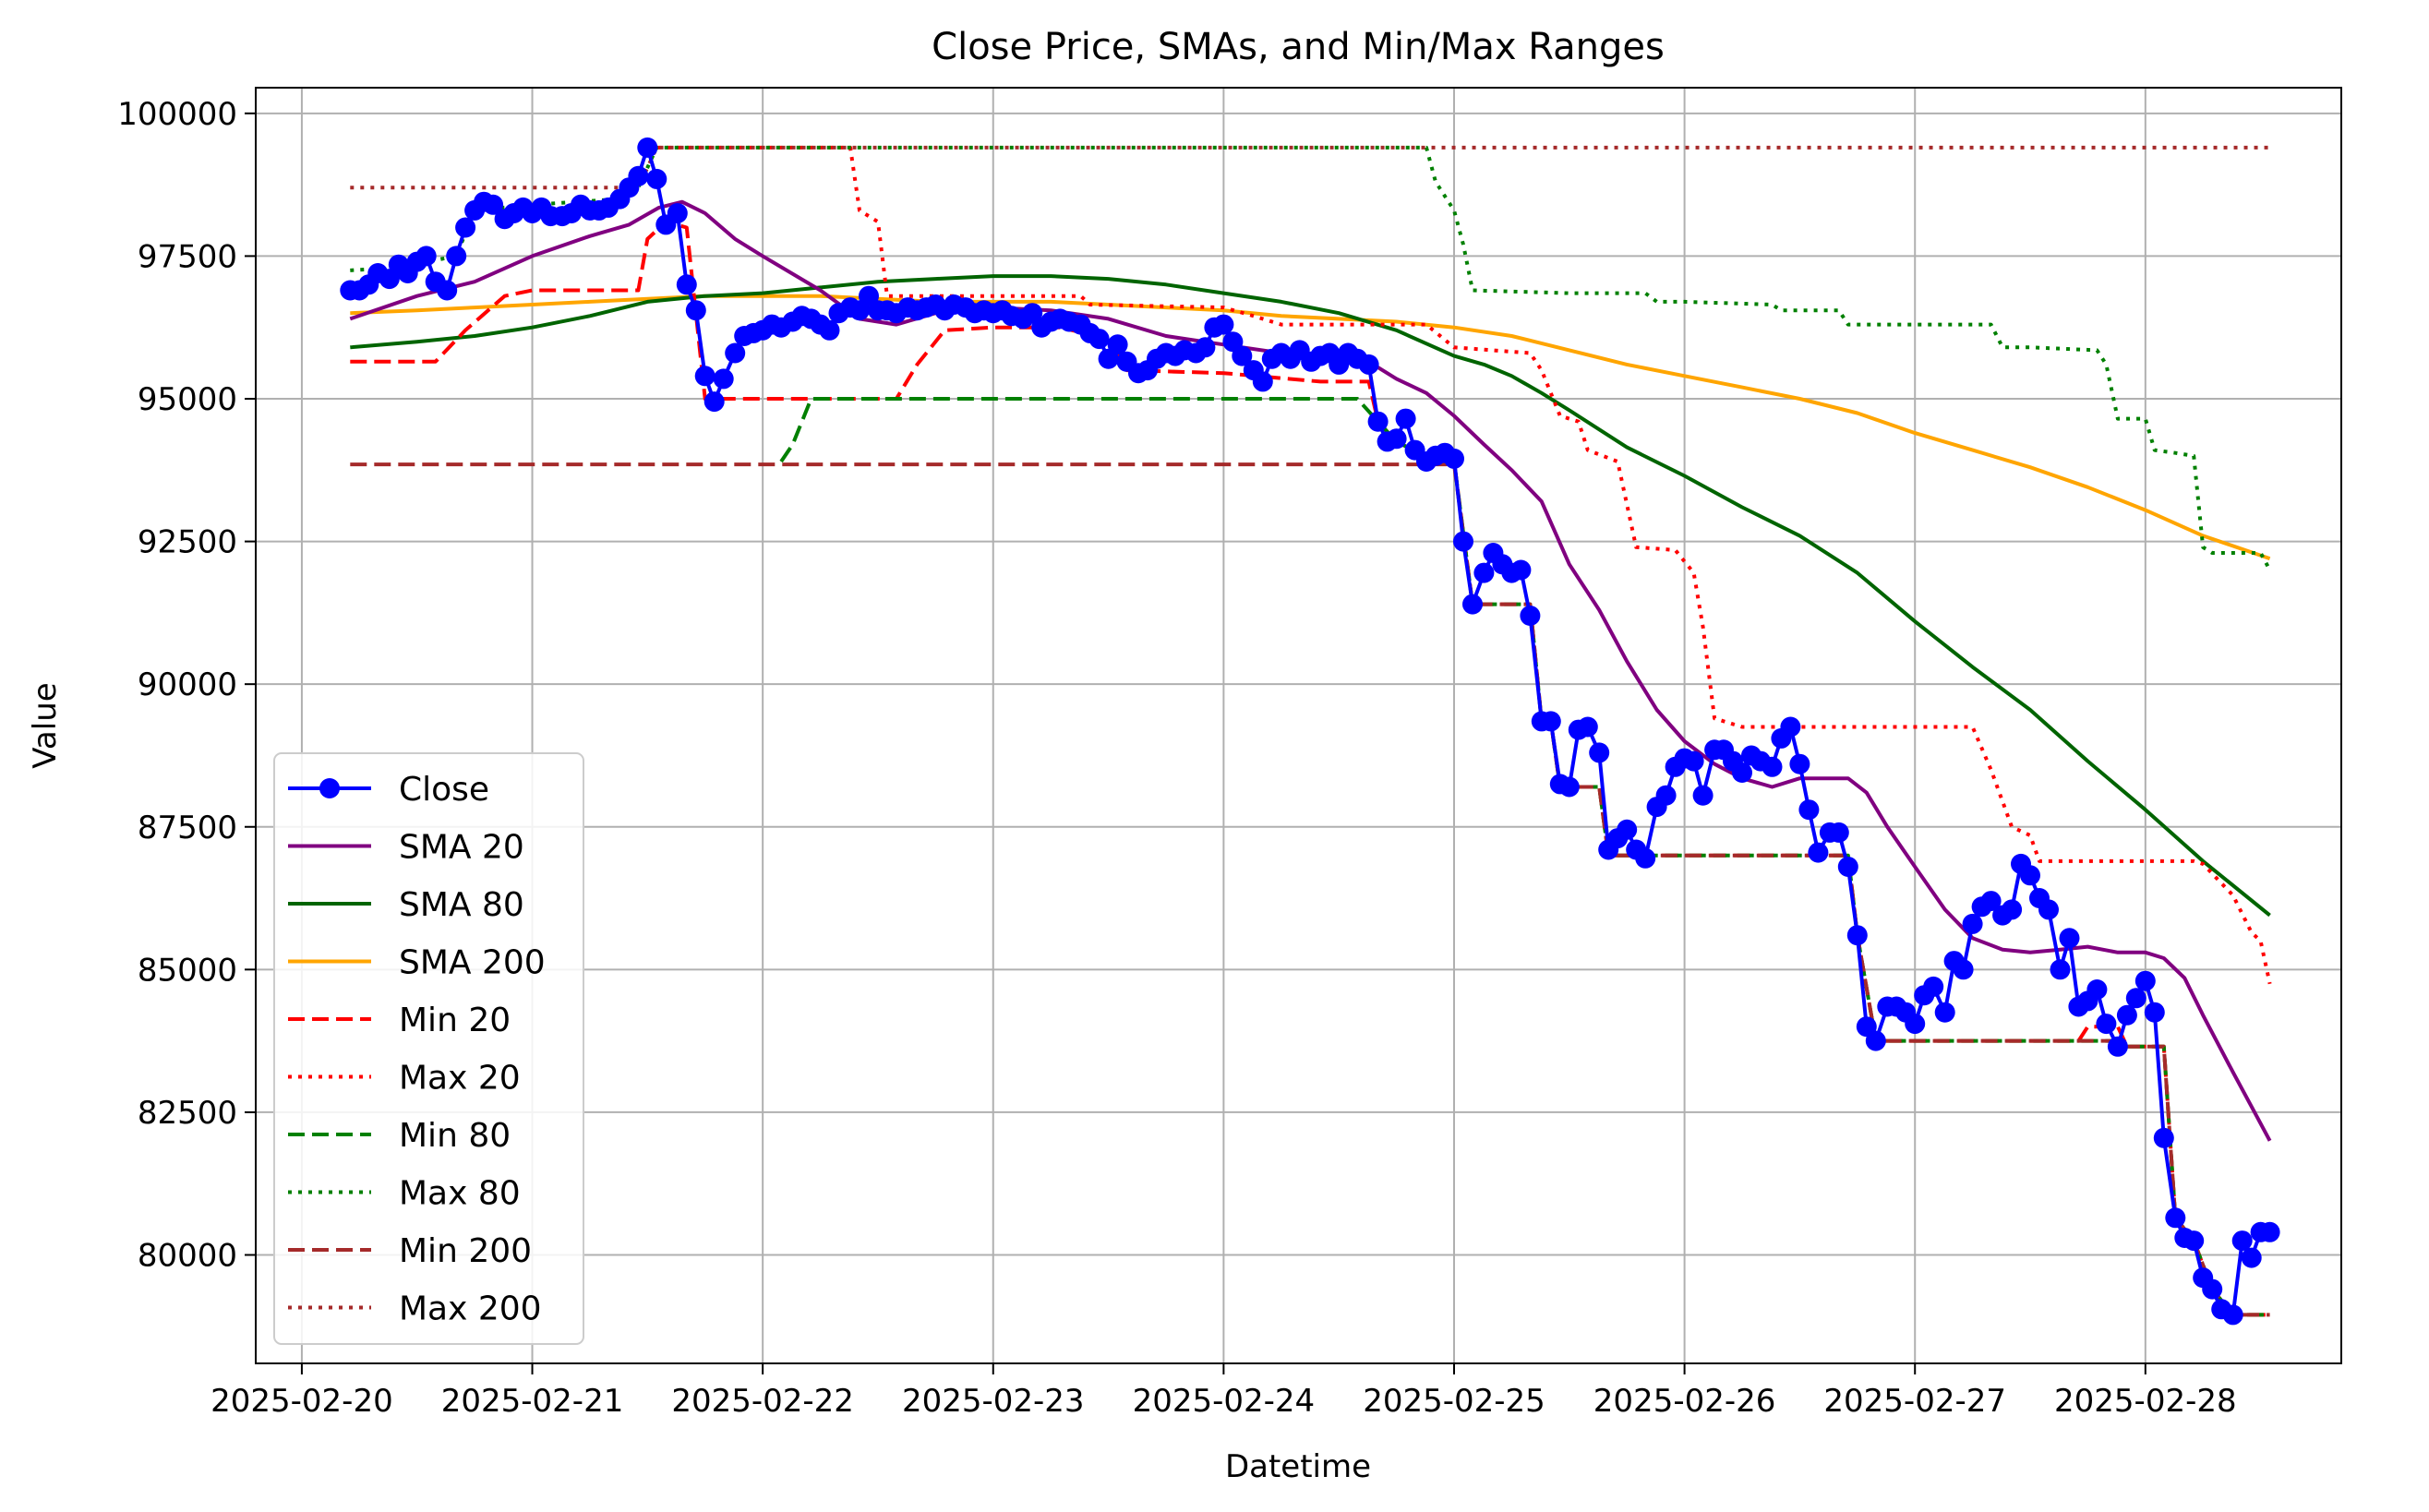 The image size is (2429, 1512). I want to click on x-tick-label: 2025-02-27, so click(1915, 1401).